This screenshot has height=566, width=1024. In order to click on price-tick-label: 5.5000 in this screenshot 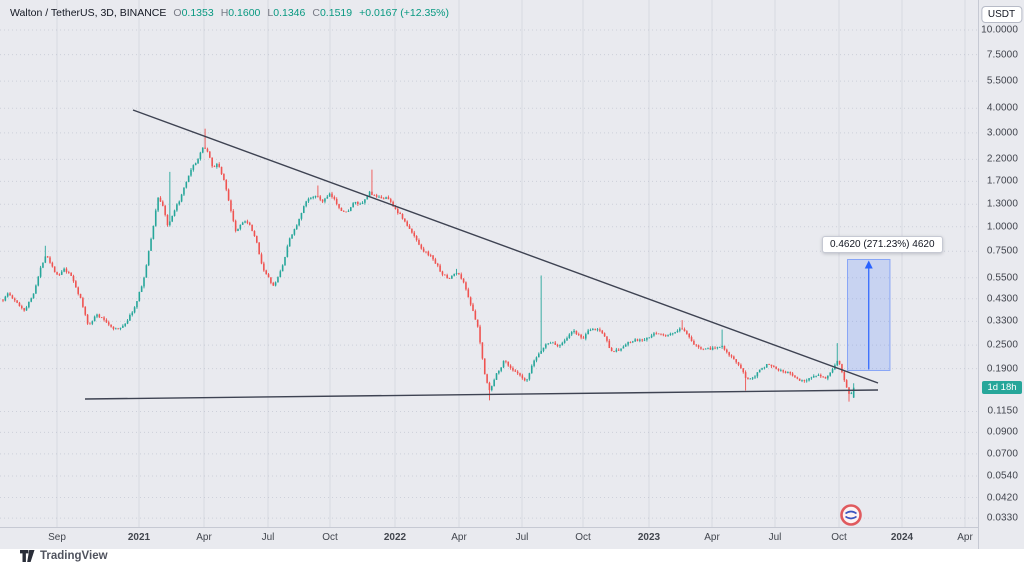, I will do `click(1002, 81)`.